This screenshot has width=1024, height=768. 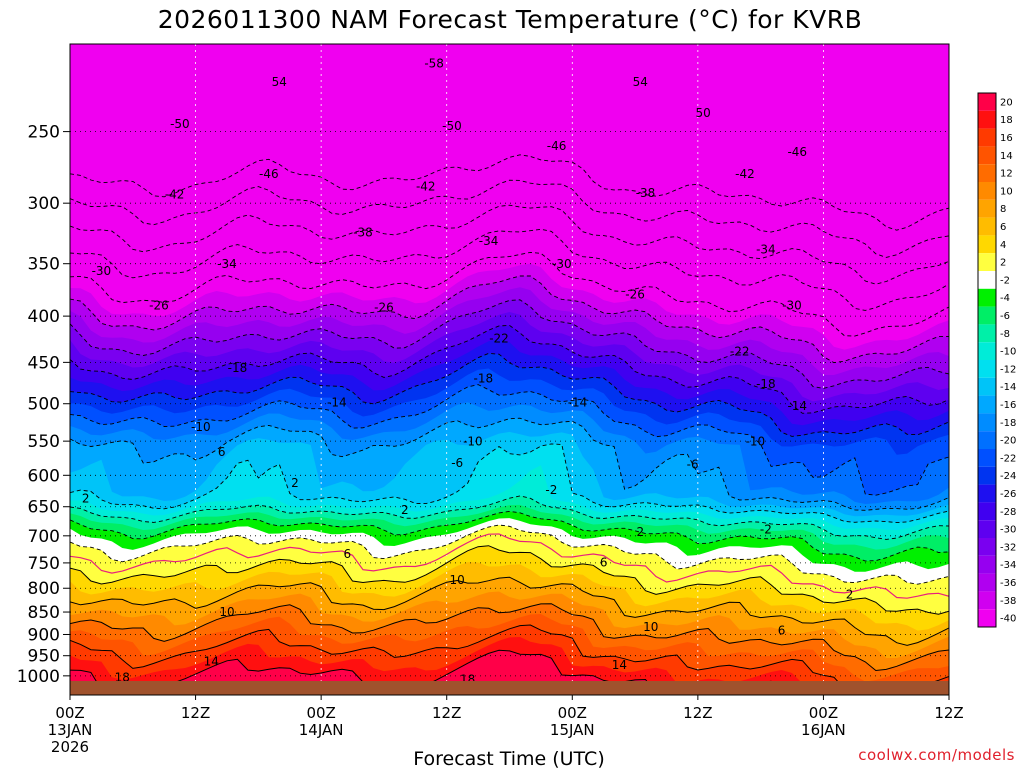 What do you see at coordinates (1008, 512) in the screenshot?
I see `colorbar-label: -28` at bounding box center [1008, 512].